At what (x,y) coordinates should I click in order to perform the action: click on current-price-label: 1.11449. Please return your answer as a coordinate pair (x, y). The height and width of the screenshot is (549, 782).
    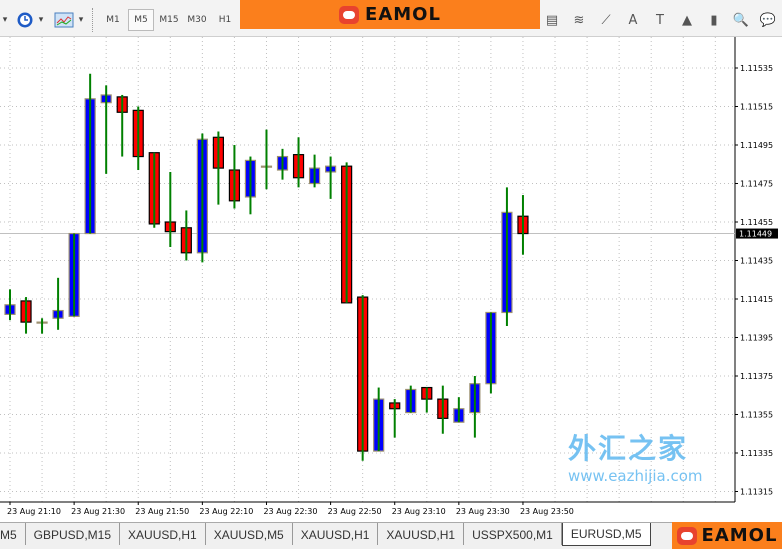
    Looking at the image, I should click on (755, 234).